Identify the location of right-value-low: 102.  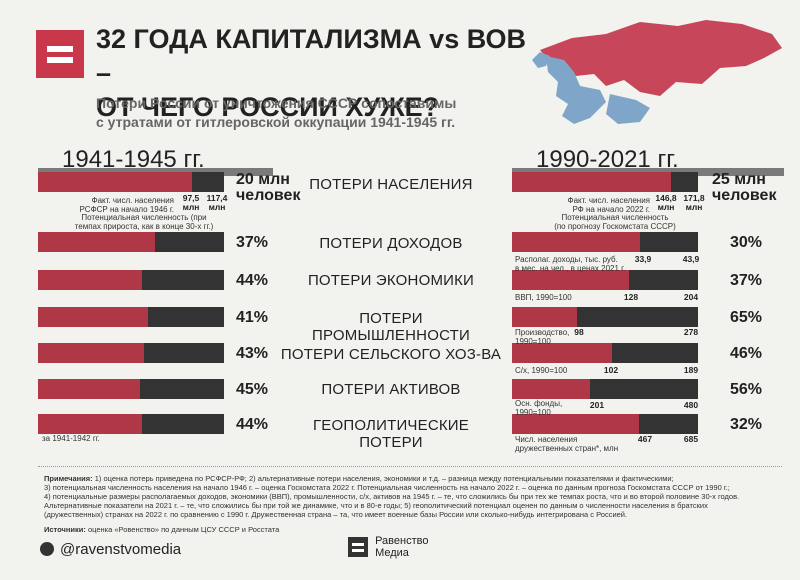
(611, 370).